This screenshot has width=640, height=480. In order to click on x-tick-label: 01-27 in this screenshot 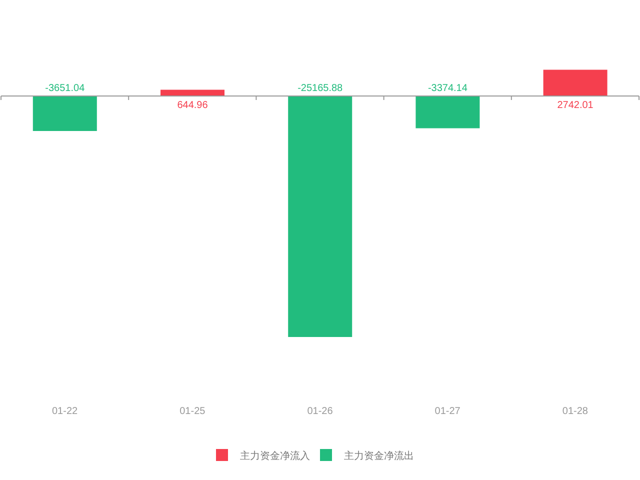, I will do `click(447, 412)`.